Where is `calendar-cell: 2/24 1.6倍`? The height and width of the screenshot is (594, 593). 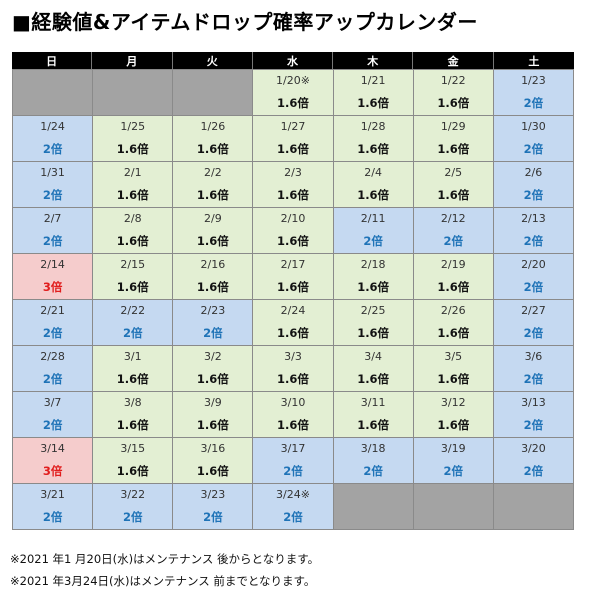 calendar-cell: 2/24 1.6倍 is located at coordinates (293, 323).